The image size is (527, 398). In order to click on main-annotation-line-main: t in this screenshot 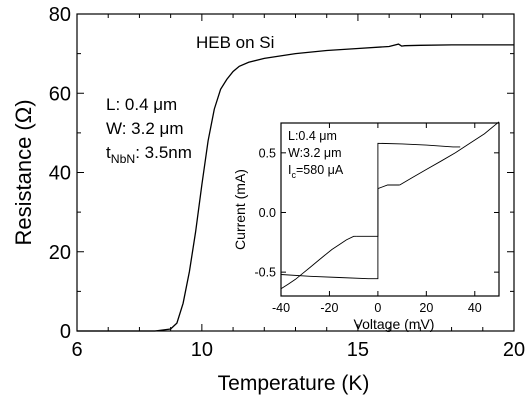, I will do `click(108, 152)`.